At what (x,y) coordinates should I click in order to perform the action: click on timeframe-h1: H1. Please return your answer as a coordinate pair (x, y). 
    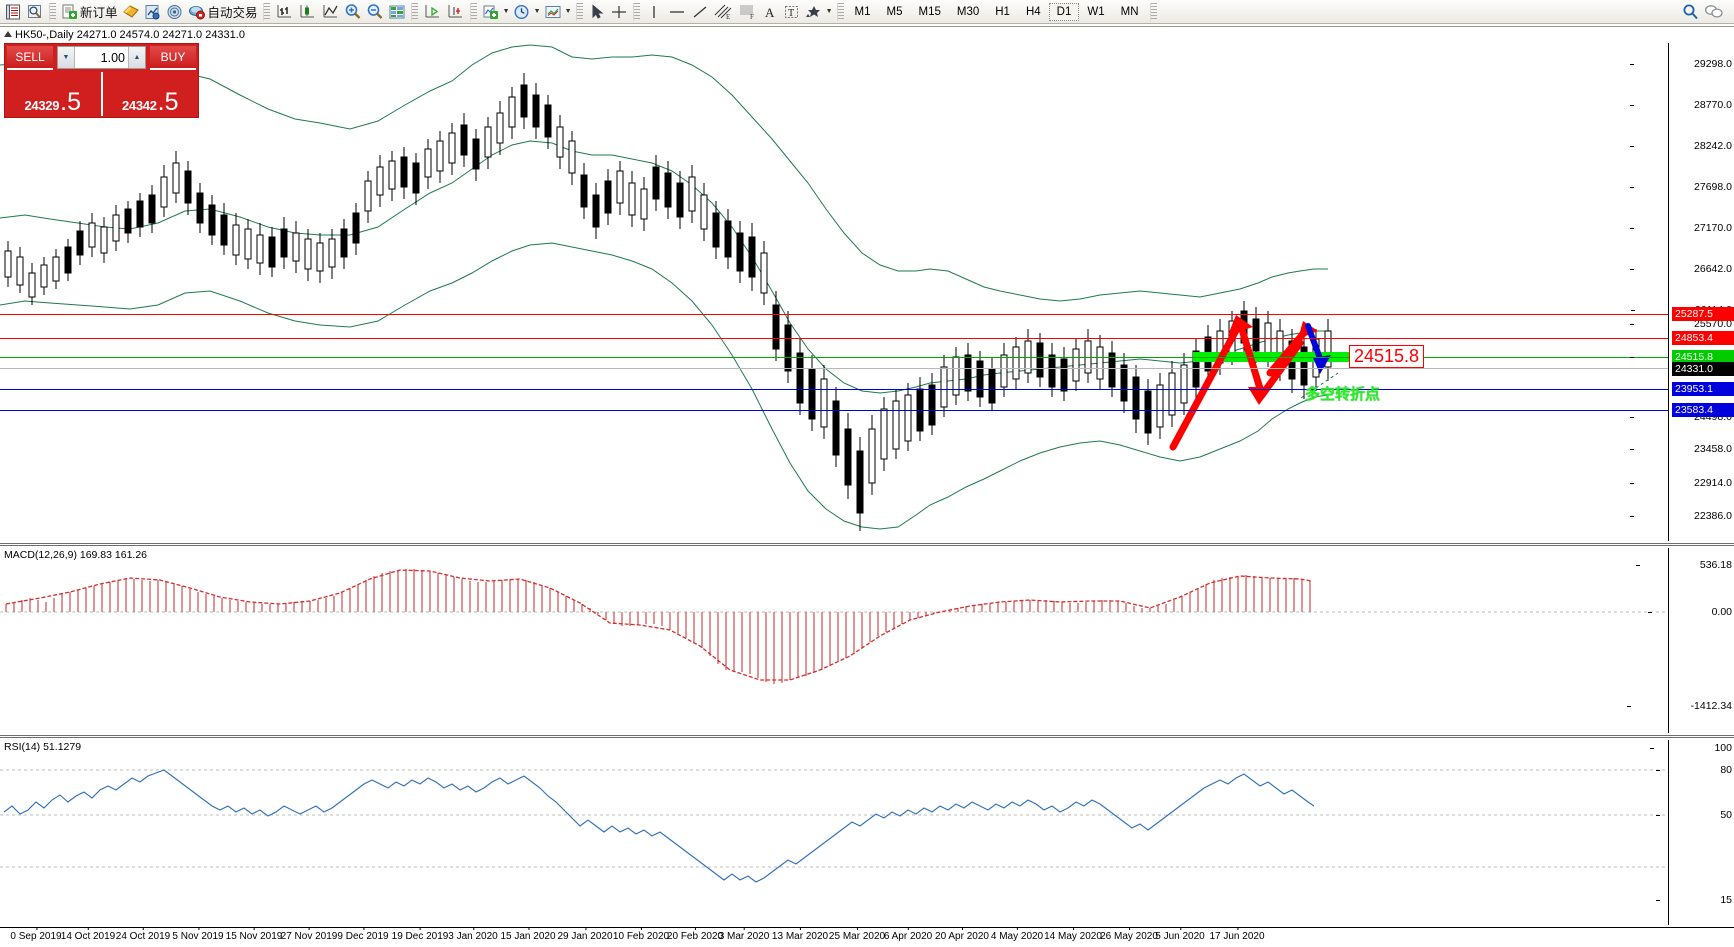
    Looking at the image, I should click on (1002, 11).